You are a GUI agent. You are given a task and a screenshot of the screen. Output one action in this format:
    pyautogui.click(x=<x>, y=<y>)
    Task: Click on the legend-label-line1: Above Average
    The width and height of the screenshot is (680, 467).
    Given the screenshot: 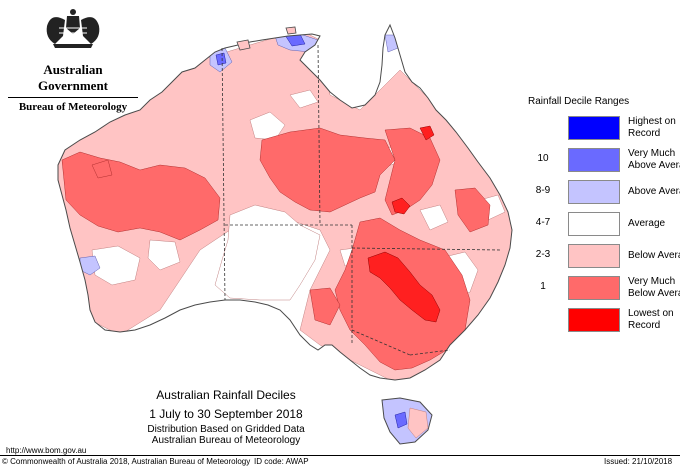 What is the action you would take?
    pyautogui.click(x=654, y=191)
    